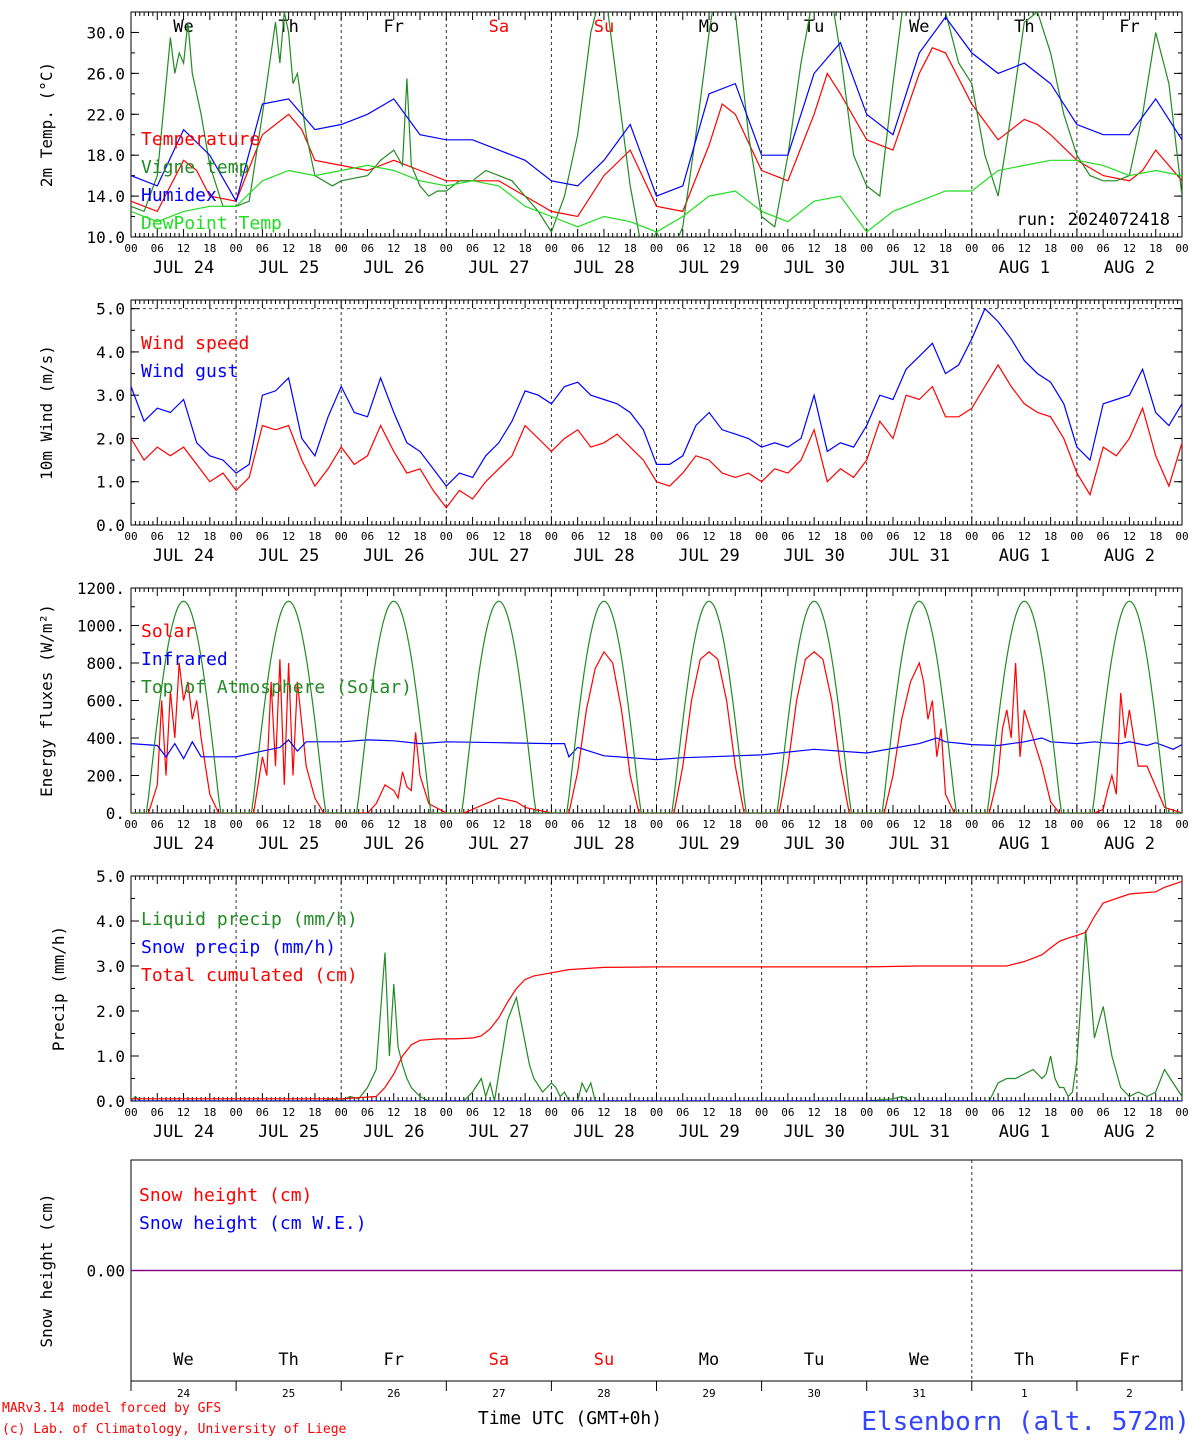 Image resolution: width=1194 pixels, height=1440 pixels. Describe the element at coordinates (394, 1360) in the screenshot. I see `day-name-label: Fr` at that location.